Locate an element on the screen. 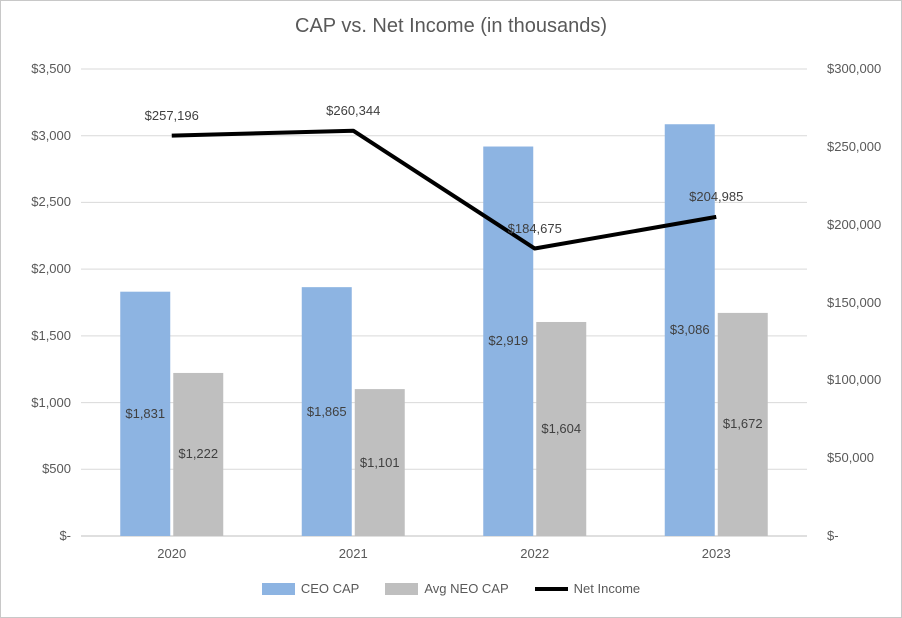 The height and width of the screenshot is (618, 902). legend-item-net-income: Net Income is located at coordinates (587, 588).